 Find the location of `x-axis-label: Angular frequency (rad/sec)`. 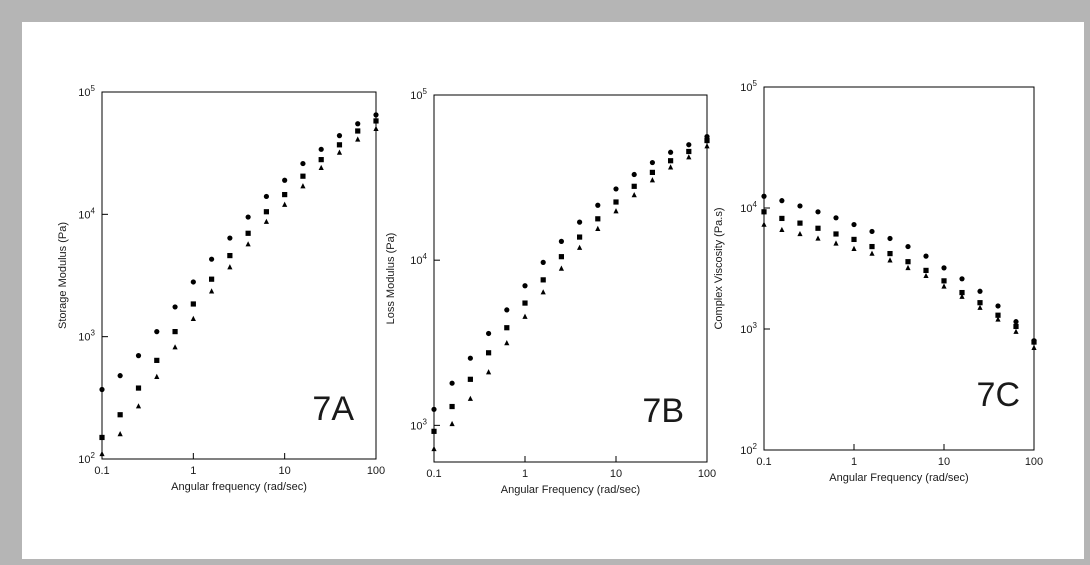

x-axis-label: Angular frequency (rad/sec) is located at coordinates (239, 487).